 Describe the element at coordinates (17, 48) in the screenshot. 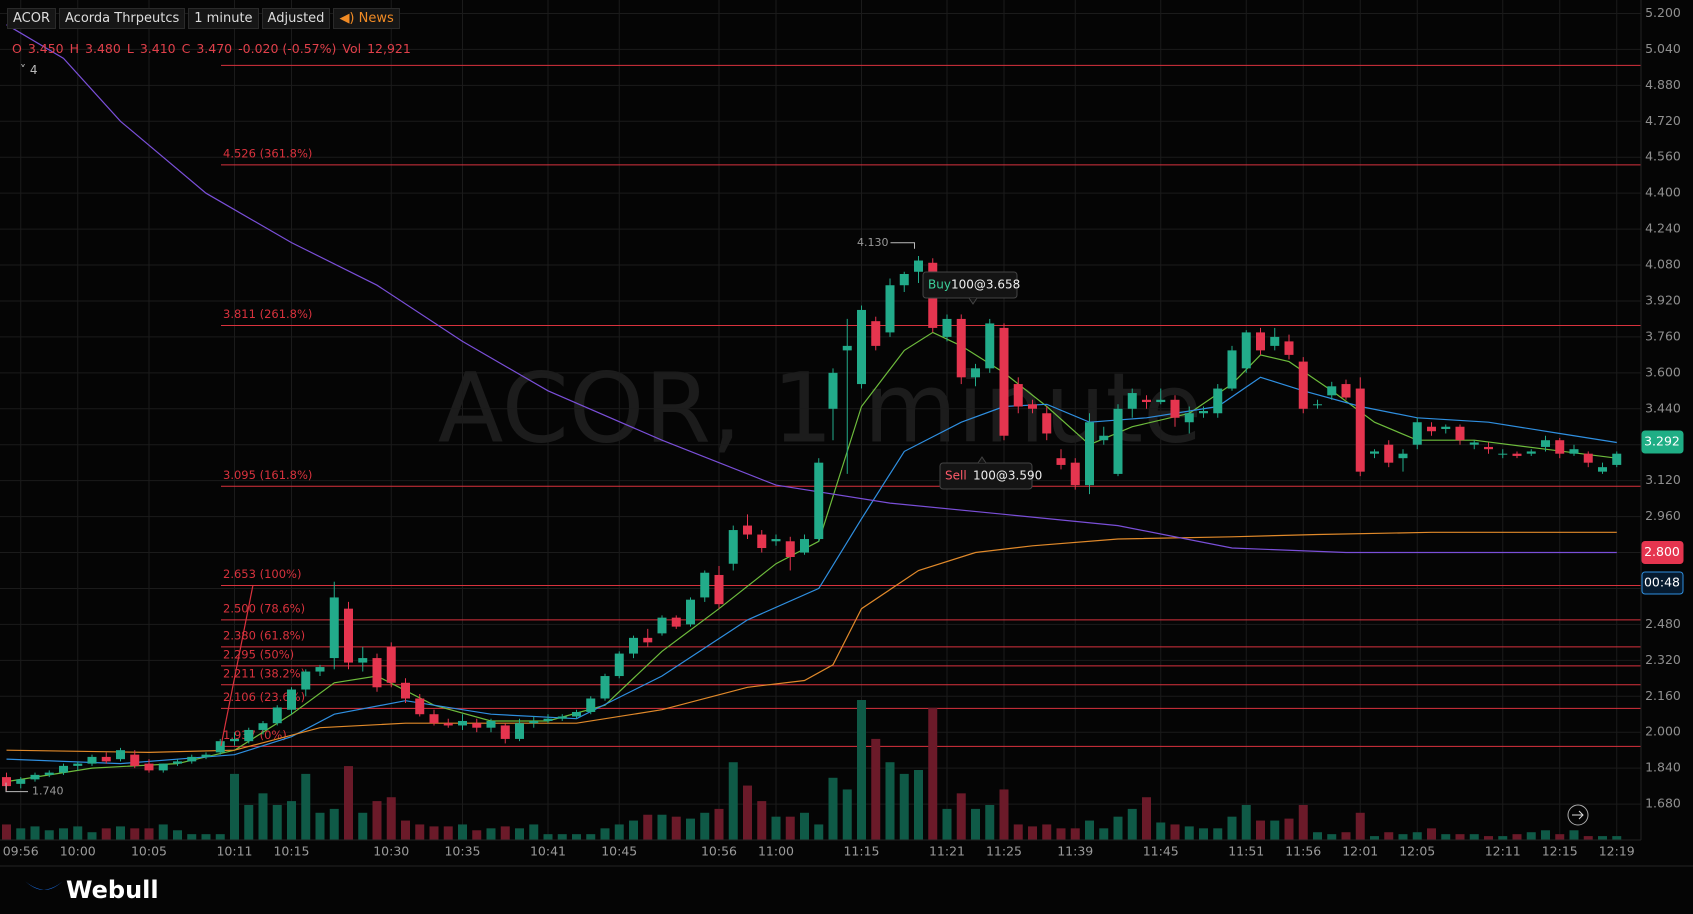

I see `o-label: O` at that location.